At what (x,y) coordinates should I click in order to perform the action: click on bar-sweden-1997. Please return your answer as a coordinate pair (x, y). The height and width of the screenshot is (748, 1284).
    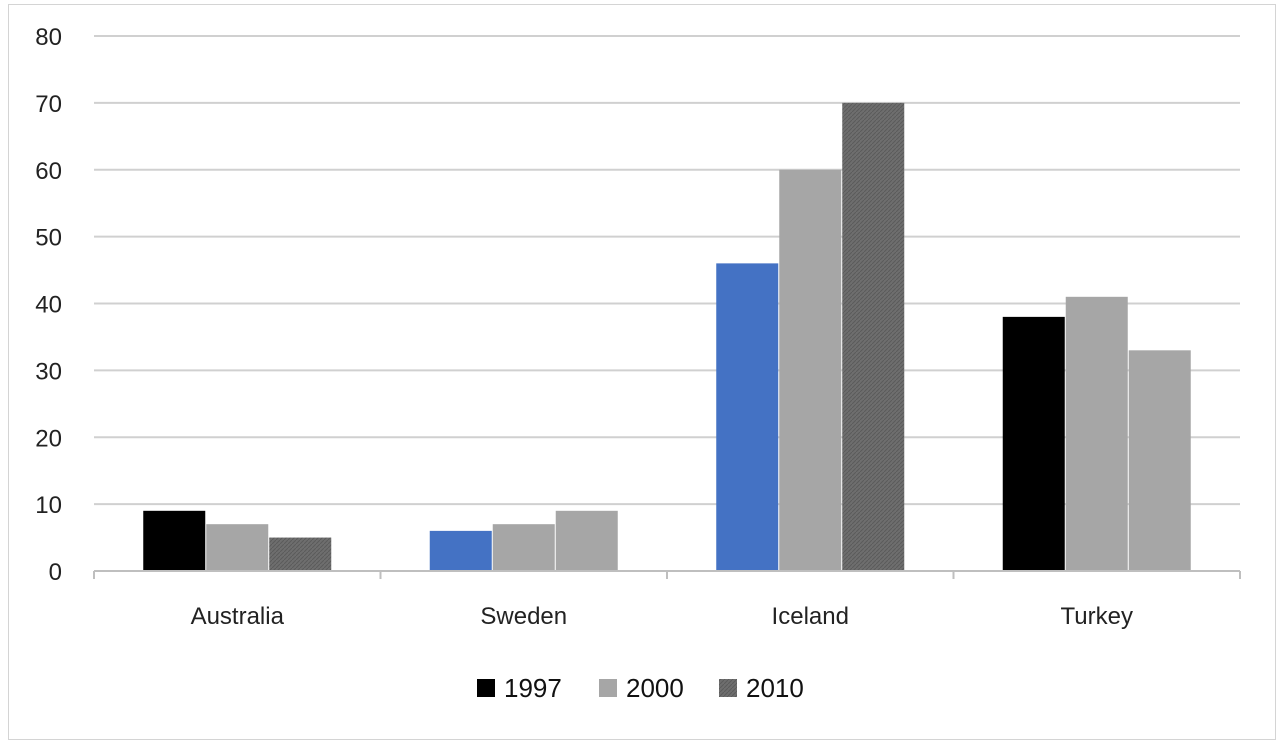
    Looking at the image, I should click on (460, 550).